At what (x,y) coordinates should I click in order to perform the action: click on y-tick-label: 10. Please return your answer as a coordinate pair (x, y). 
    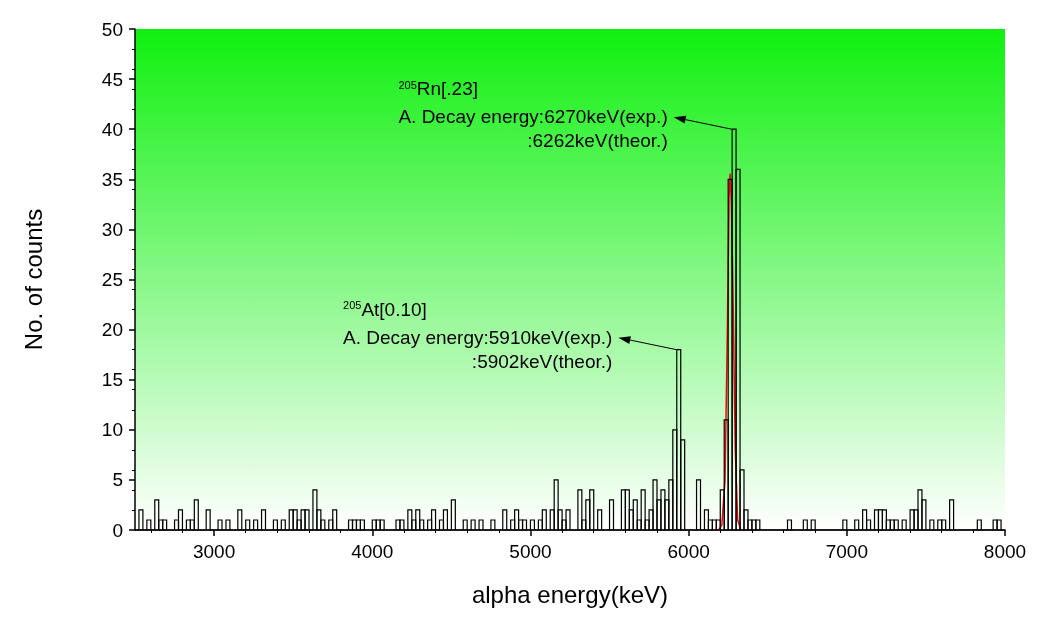
    Looking at the image, I should click on (112, 430).